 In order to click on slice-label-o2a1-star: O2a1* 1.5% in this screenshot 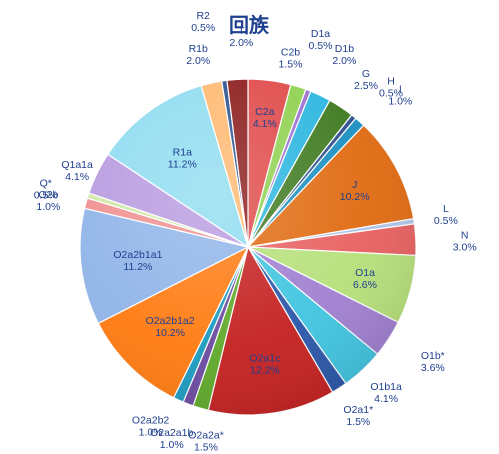, I will do `click(358, 416)`.